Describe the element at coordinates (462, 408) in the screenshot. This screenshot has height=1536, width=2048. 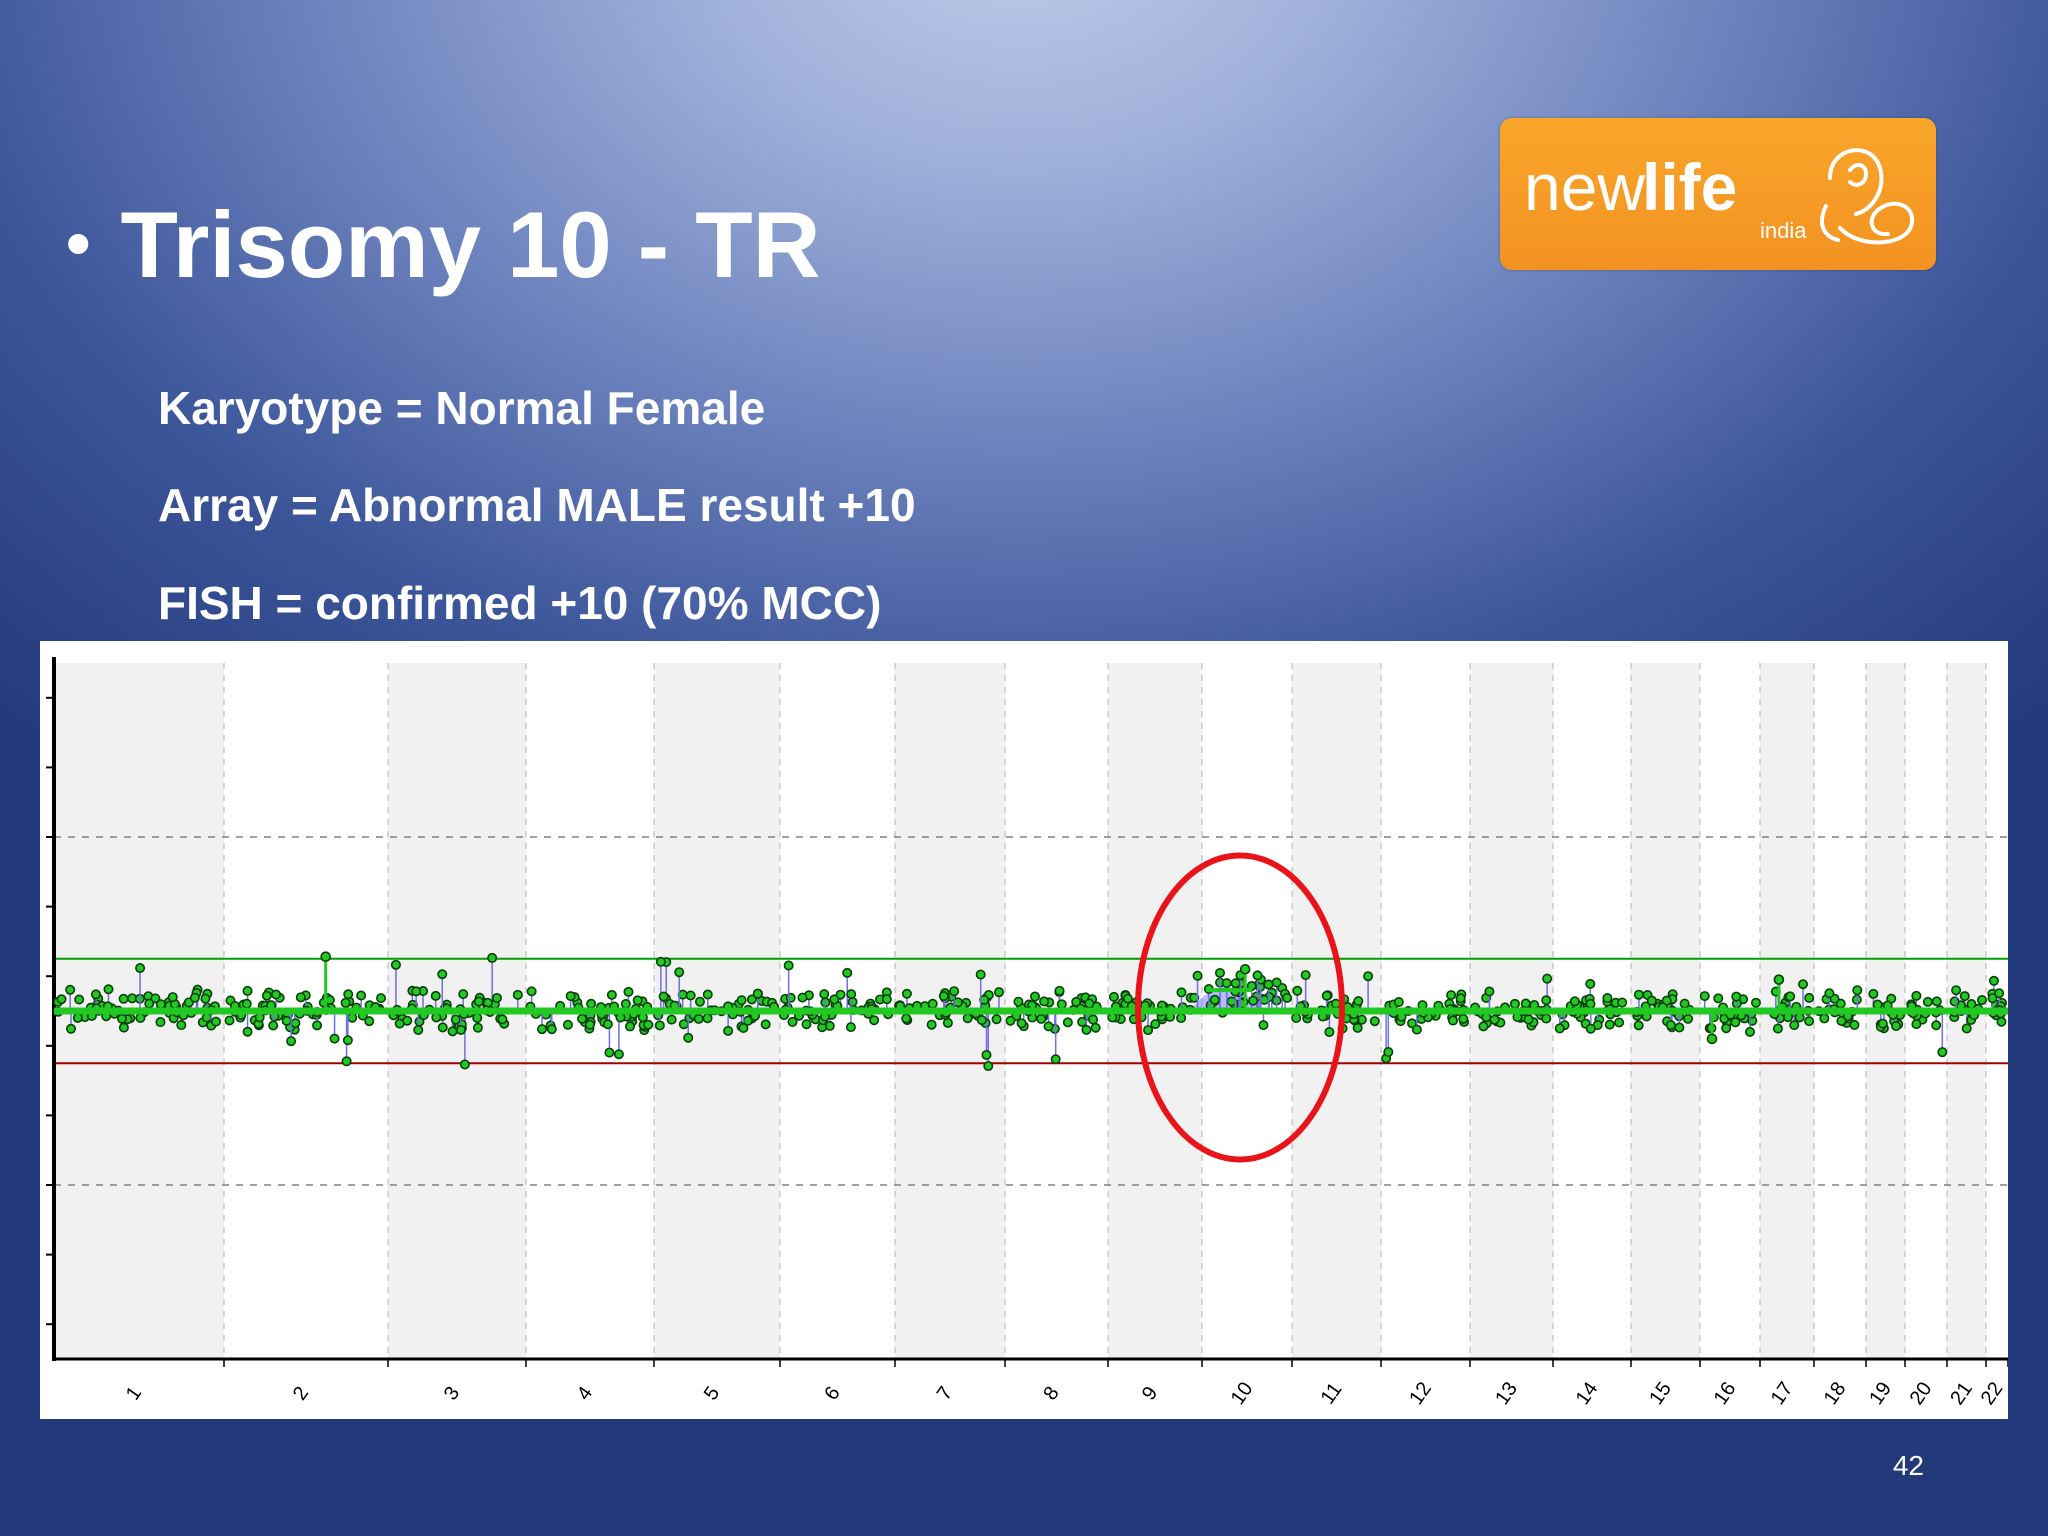
I see `karyotype-line: Karyotype = Normal Female` at that location.